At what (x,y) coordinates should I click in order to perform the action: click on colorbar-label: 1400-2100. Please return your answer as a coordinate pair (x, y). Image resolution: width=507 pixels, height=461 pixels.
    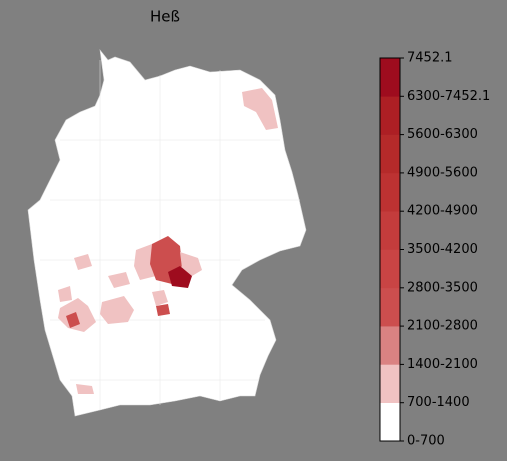
    Looking at the image, I should click on (442, 364).